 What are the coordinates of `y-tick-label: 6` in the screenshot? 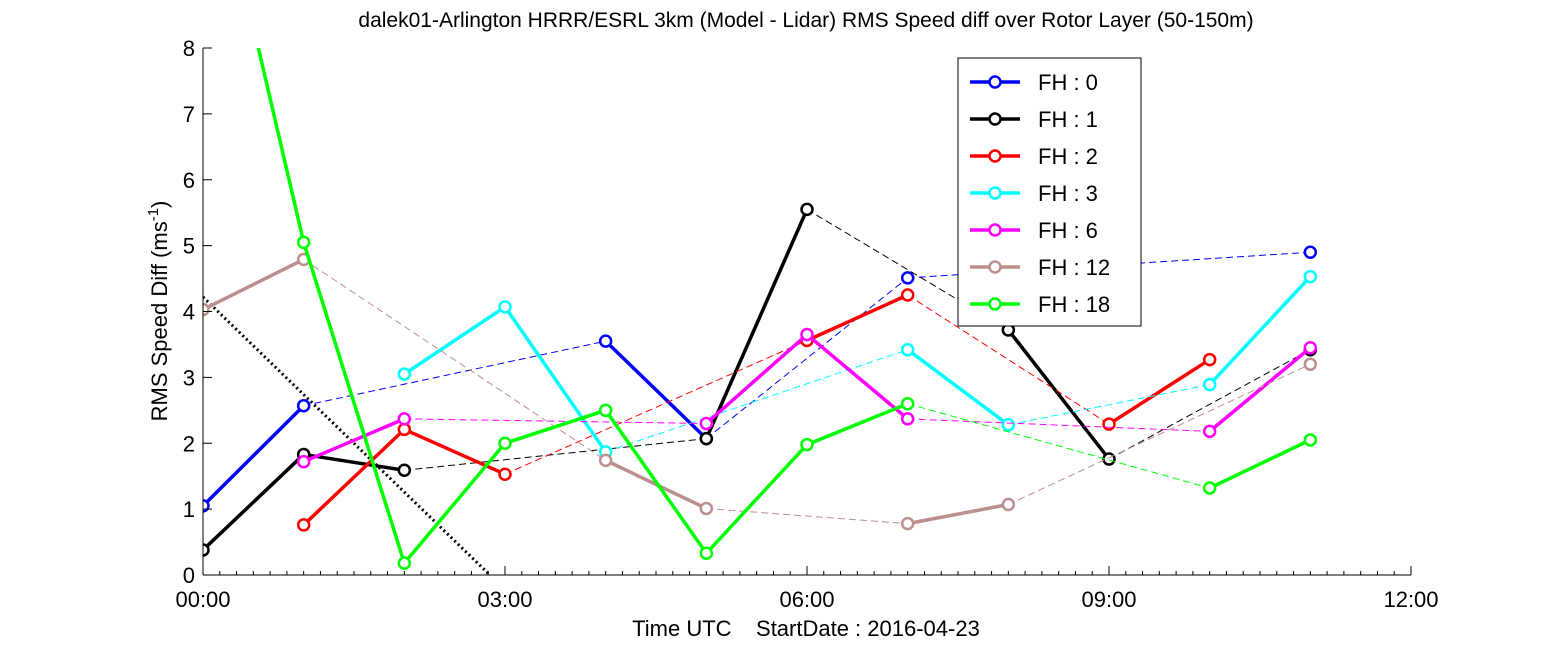 It's located at (189, 180).